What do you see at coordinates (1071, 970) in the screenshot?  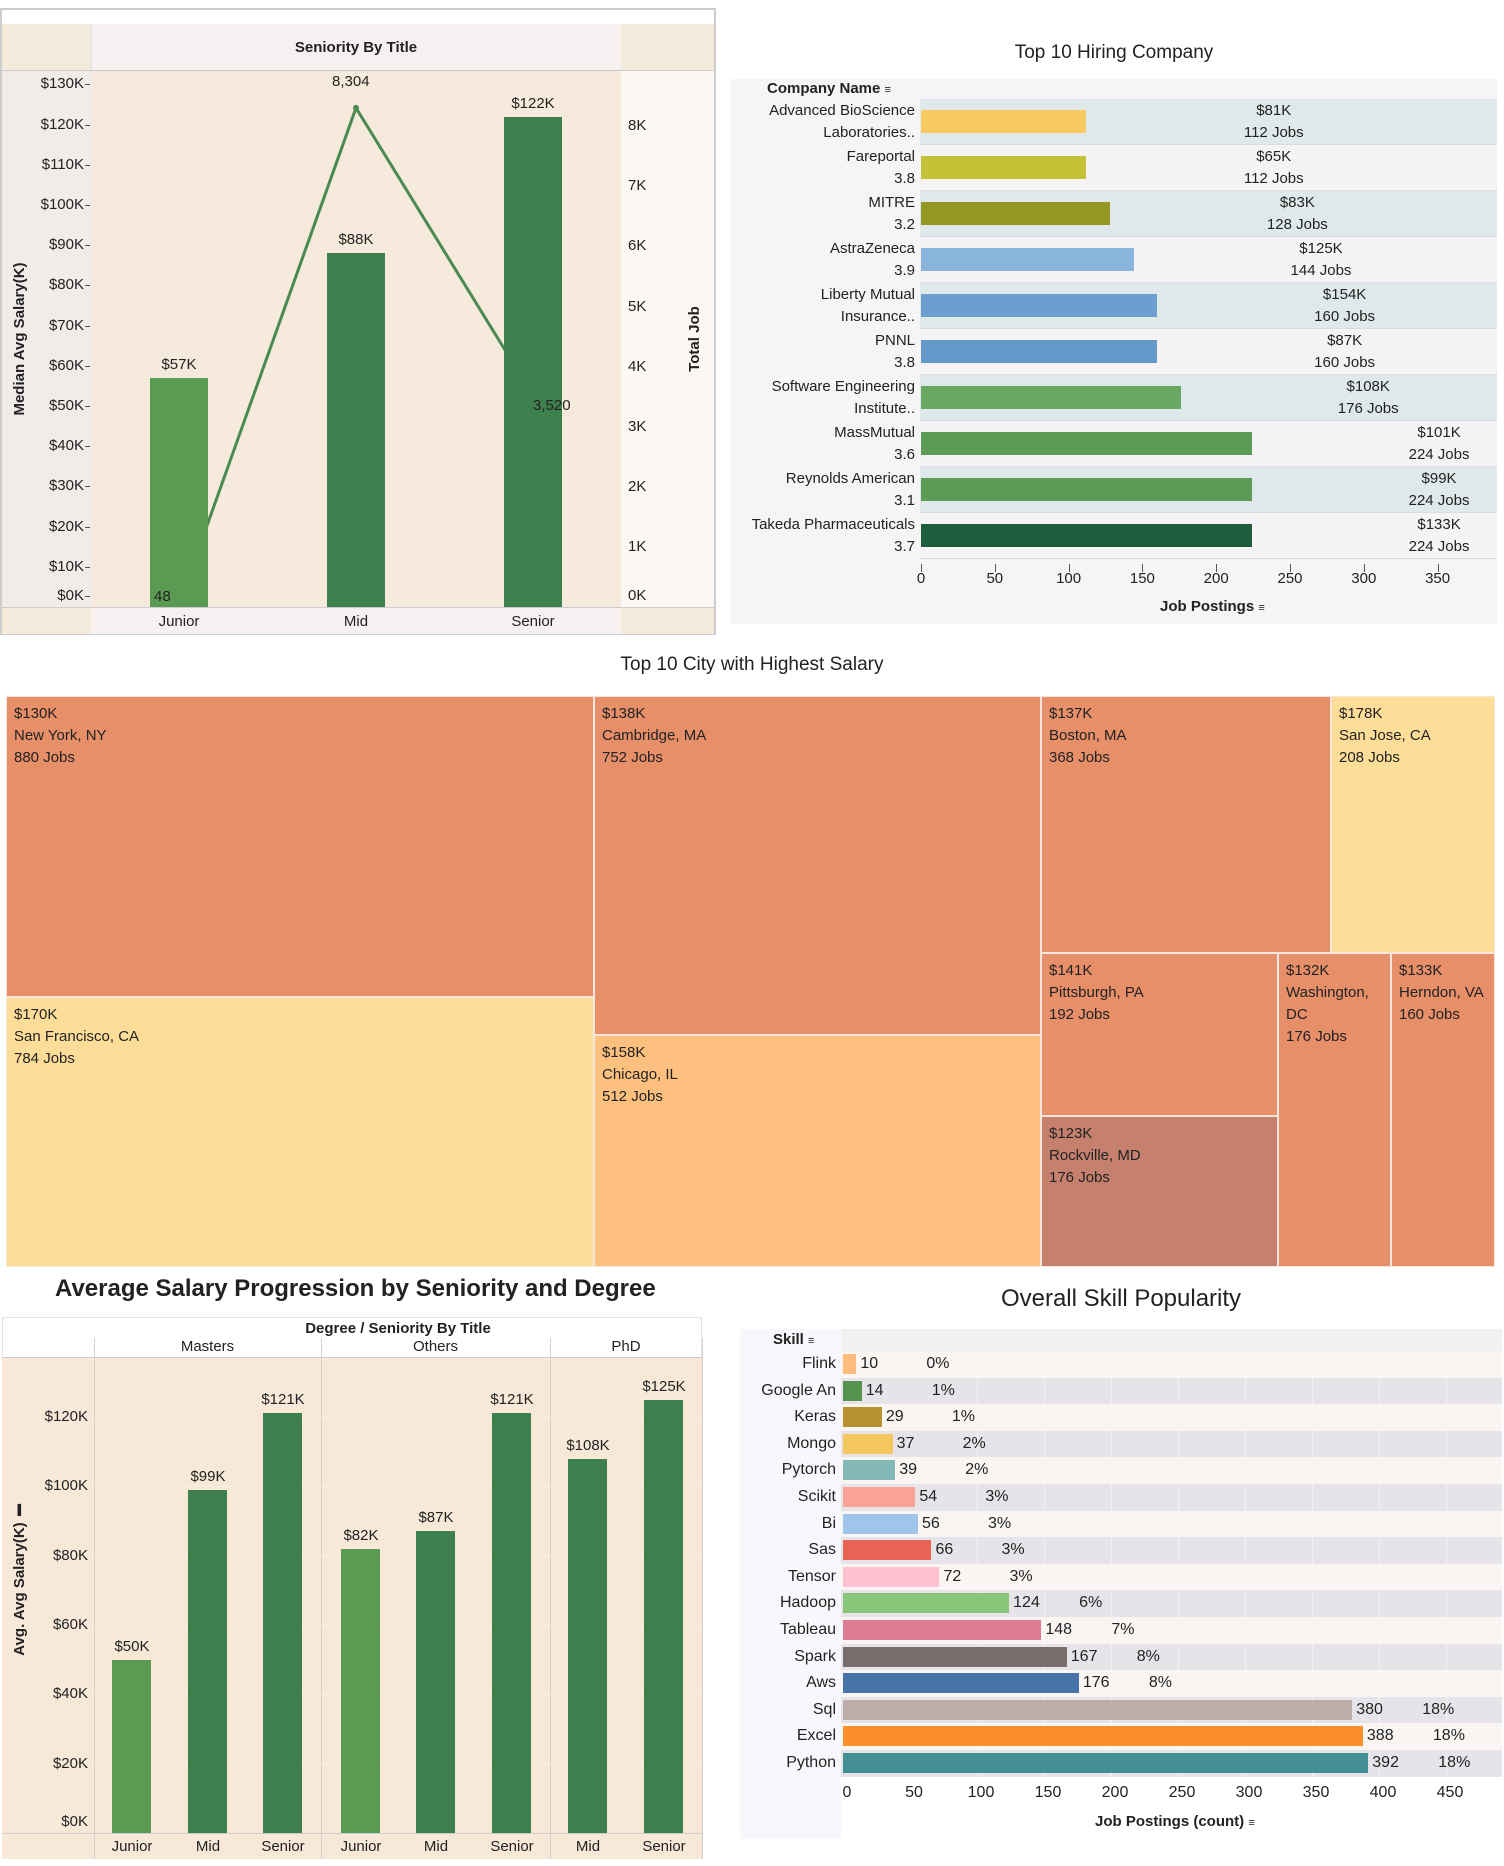 I see `treemap-cell-salary: $141K` at bounding box center [1071, 970].